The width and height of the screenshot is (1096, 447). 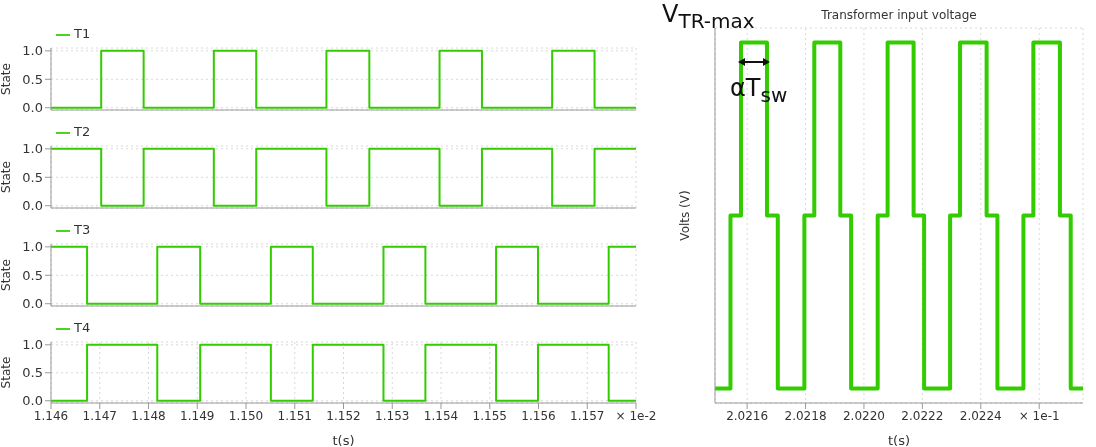 What do you see at coordinates (805, 415) in the screenshot?
I see `x-tick-label: 2.0218` at bounding box center [805, 415].